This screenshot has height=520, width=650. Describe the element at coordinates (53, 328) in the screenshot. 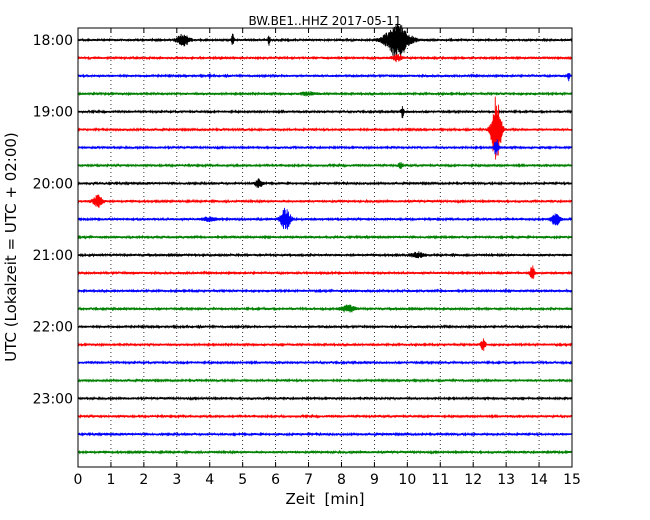

I see `y-tick-label: 22:00` at that location.